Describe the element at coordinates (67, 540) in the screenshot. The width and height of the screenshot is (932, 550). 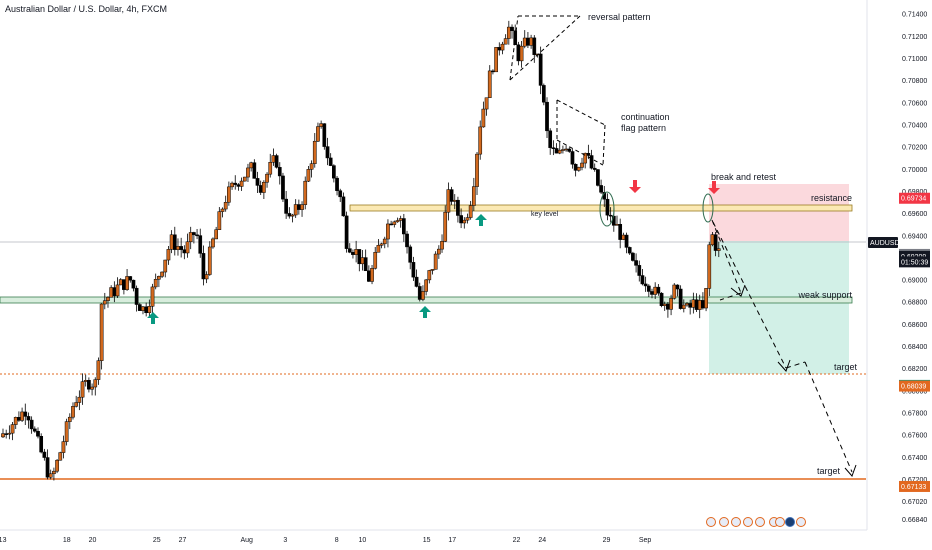
I see `x-tick-label: 18` at that location.